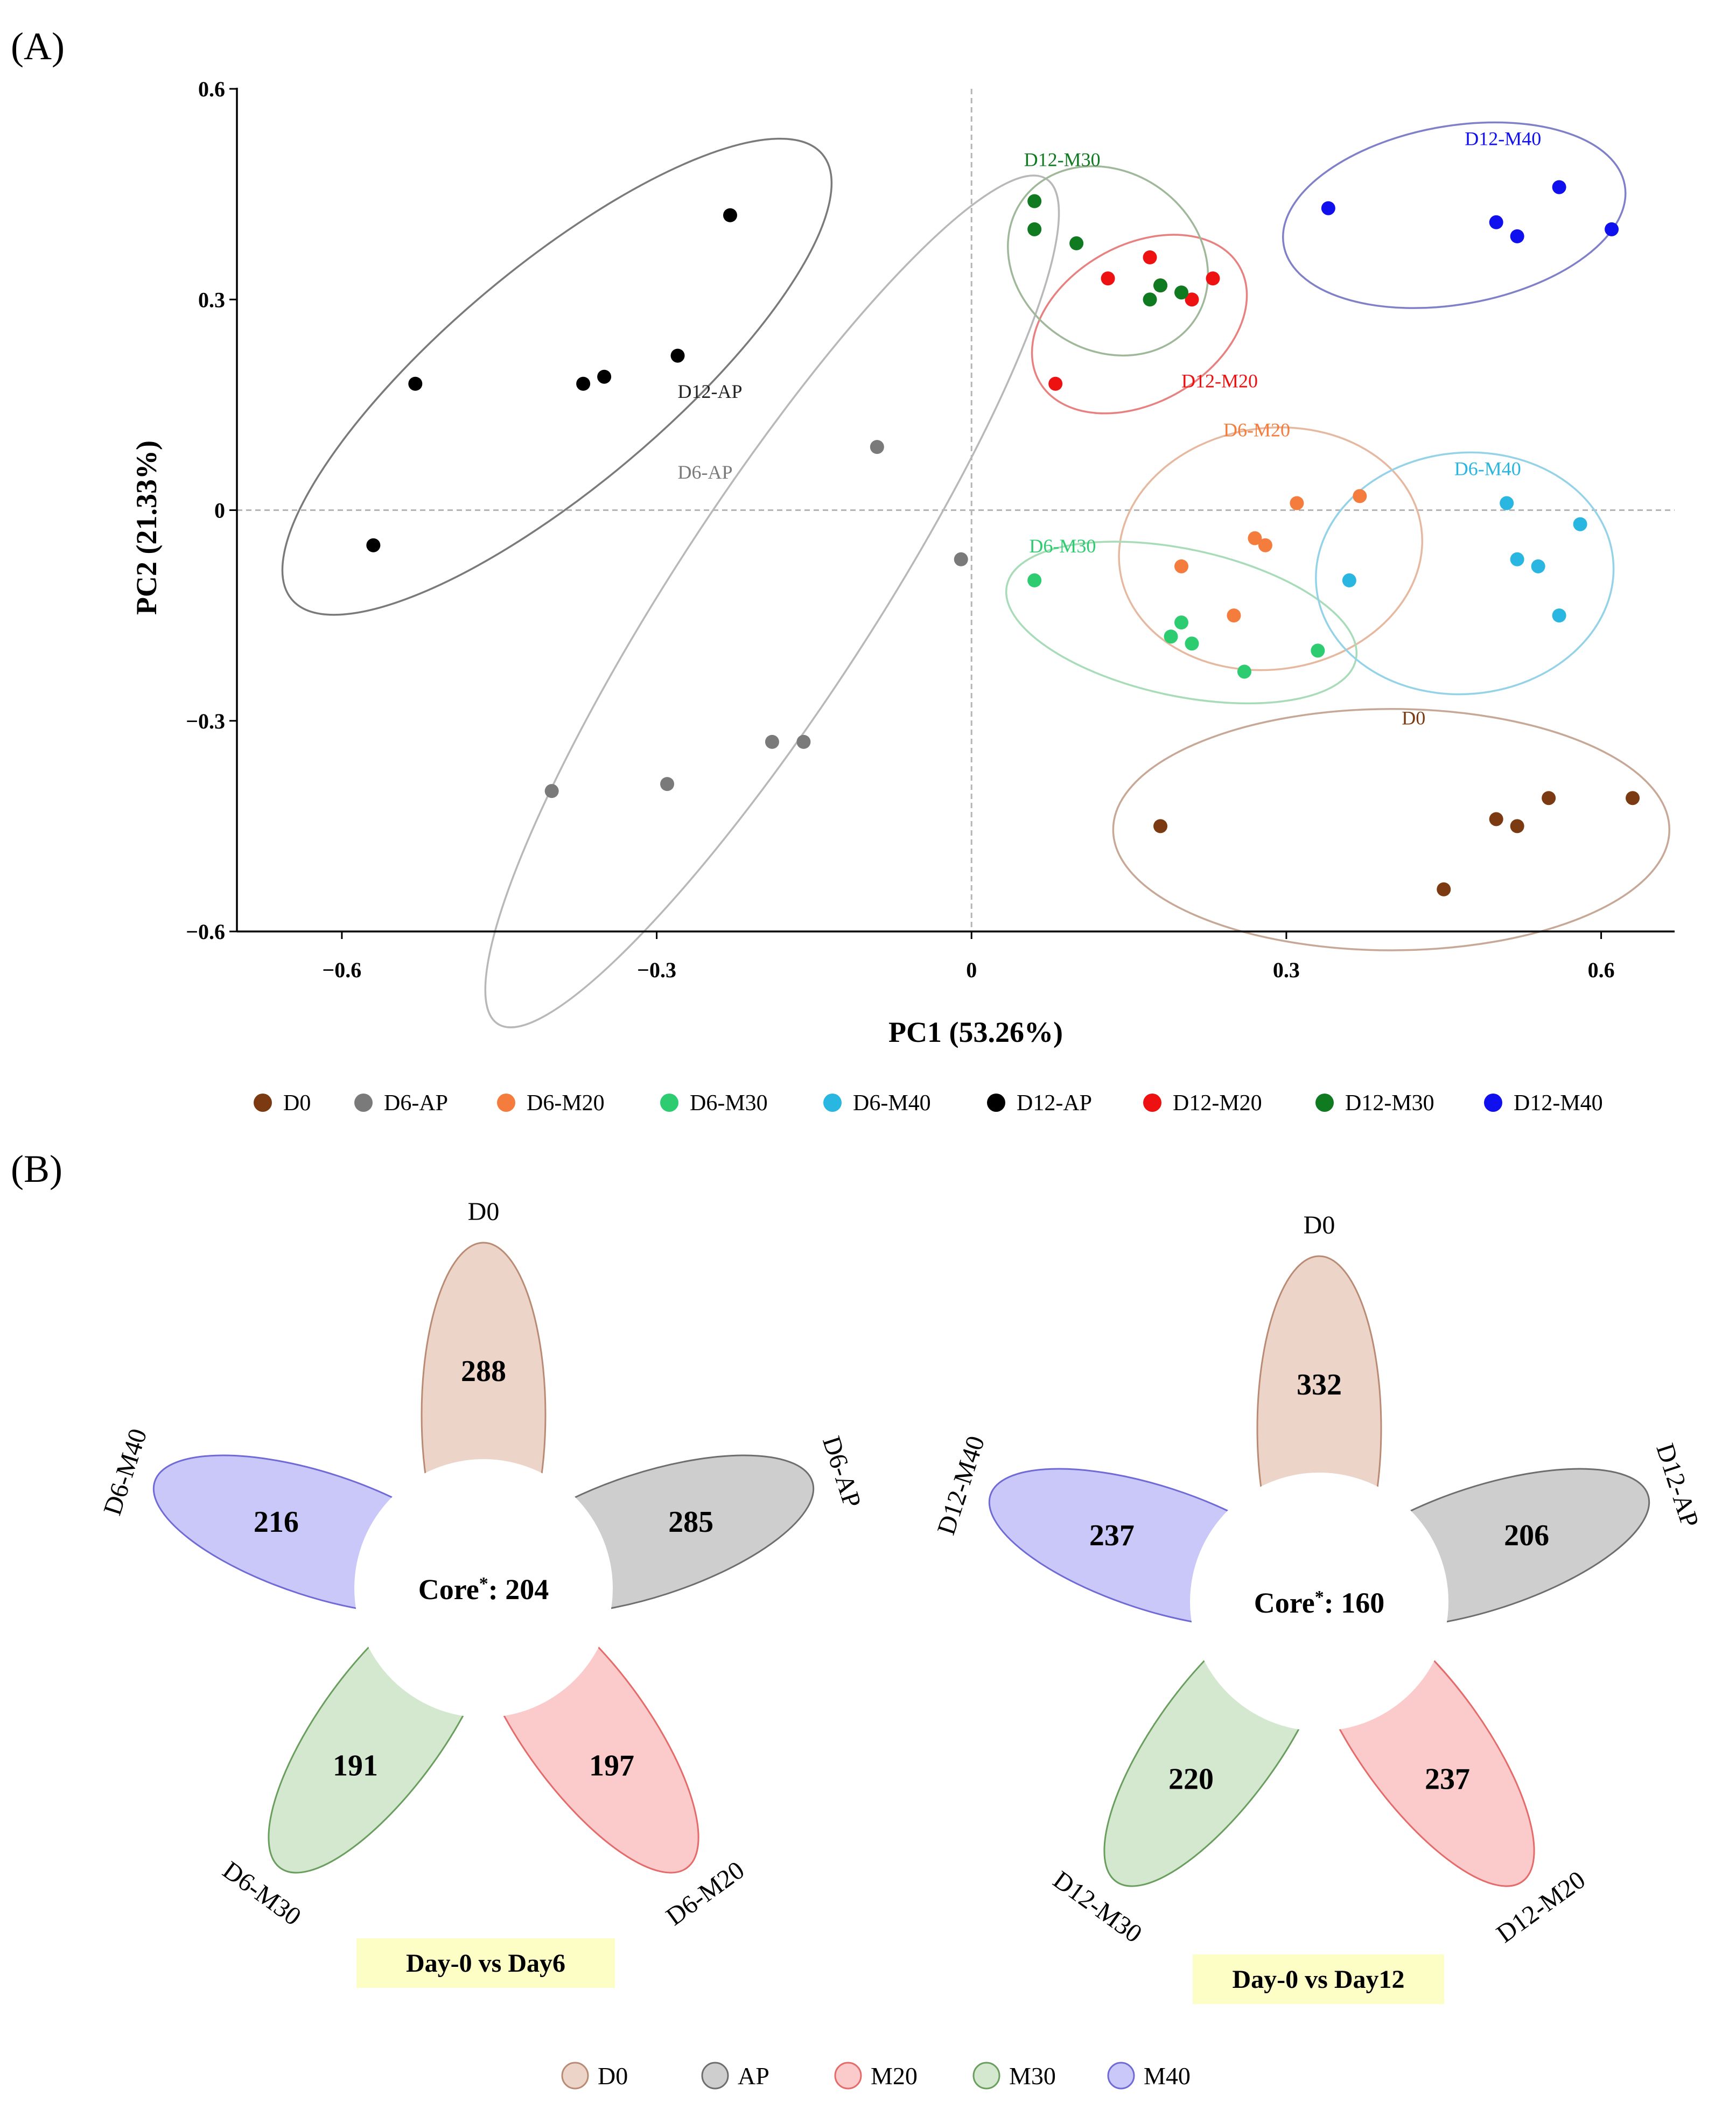 Image resolution: width=1736 pixels, height=2109 pixels. Describe the element at coordinates (1389, 1103) in the screenshot. I see `legend-label-d12-m30: D12-M30` at that location.